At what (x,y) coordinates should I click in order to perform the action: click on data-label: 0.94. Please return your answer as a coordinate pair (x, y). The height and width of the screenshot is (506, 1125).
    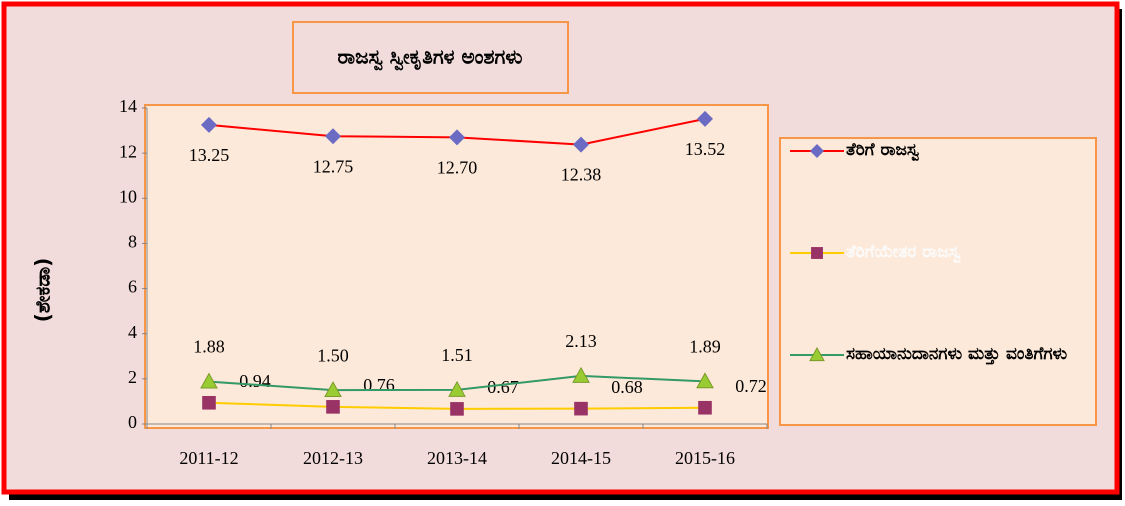
    Looking at the image, I should click on (255, 381).